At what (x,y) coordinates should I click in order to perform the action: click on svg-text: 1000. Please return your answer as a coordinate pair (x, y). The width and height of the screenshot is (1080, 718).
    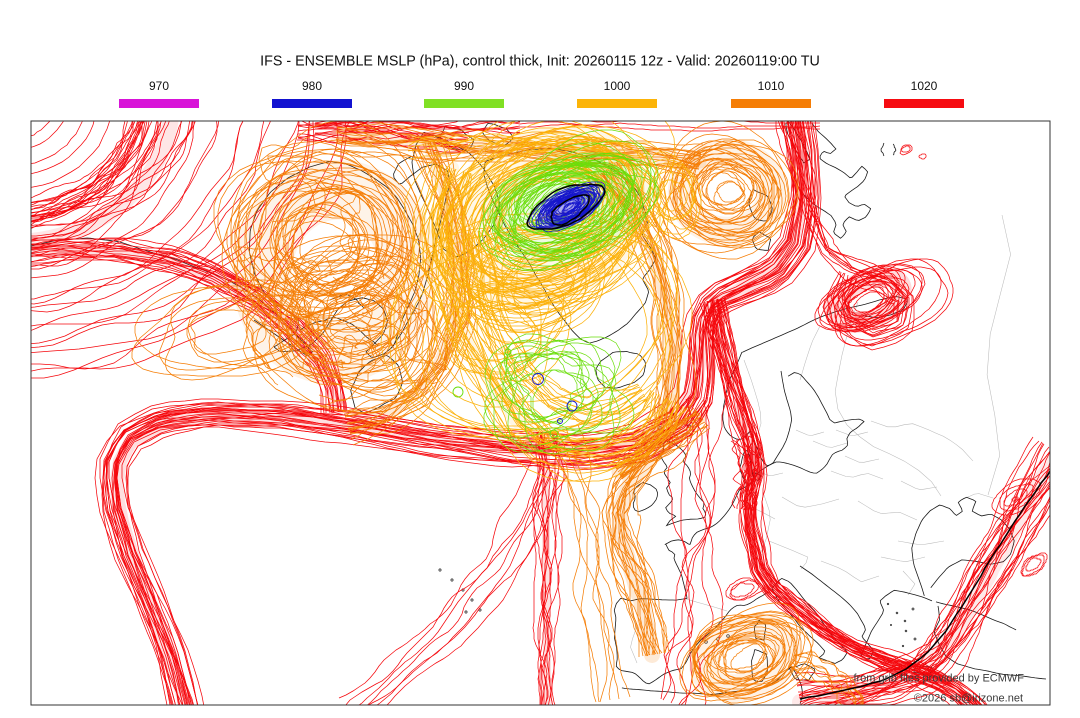
    Looking at the image, I should click on (617, 86).